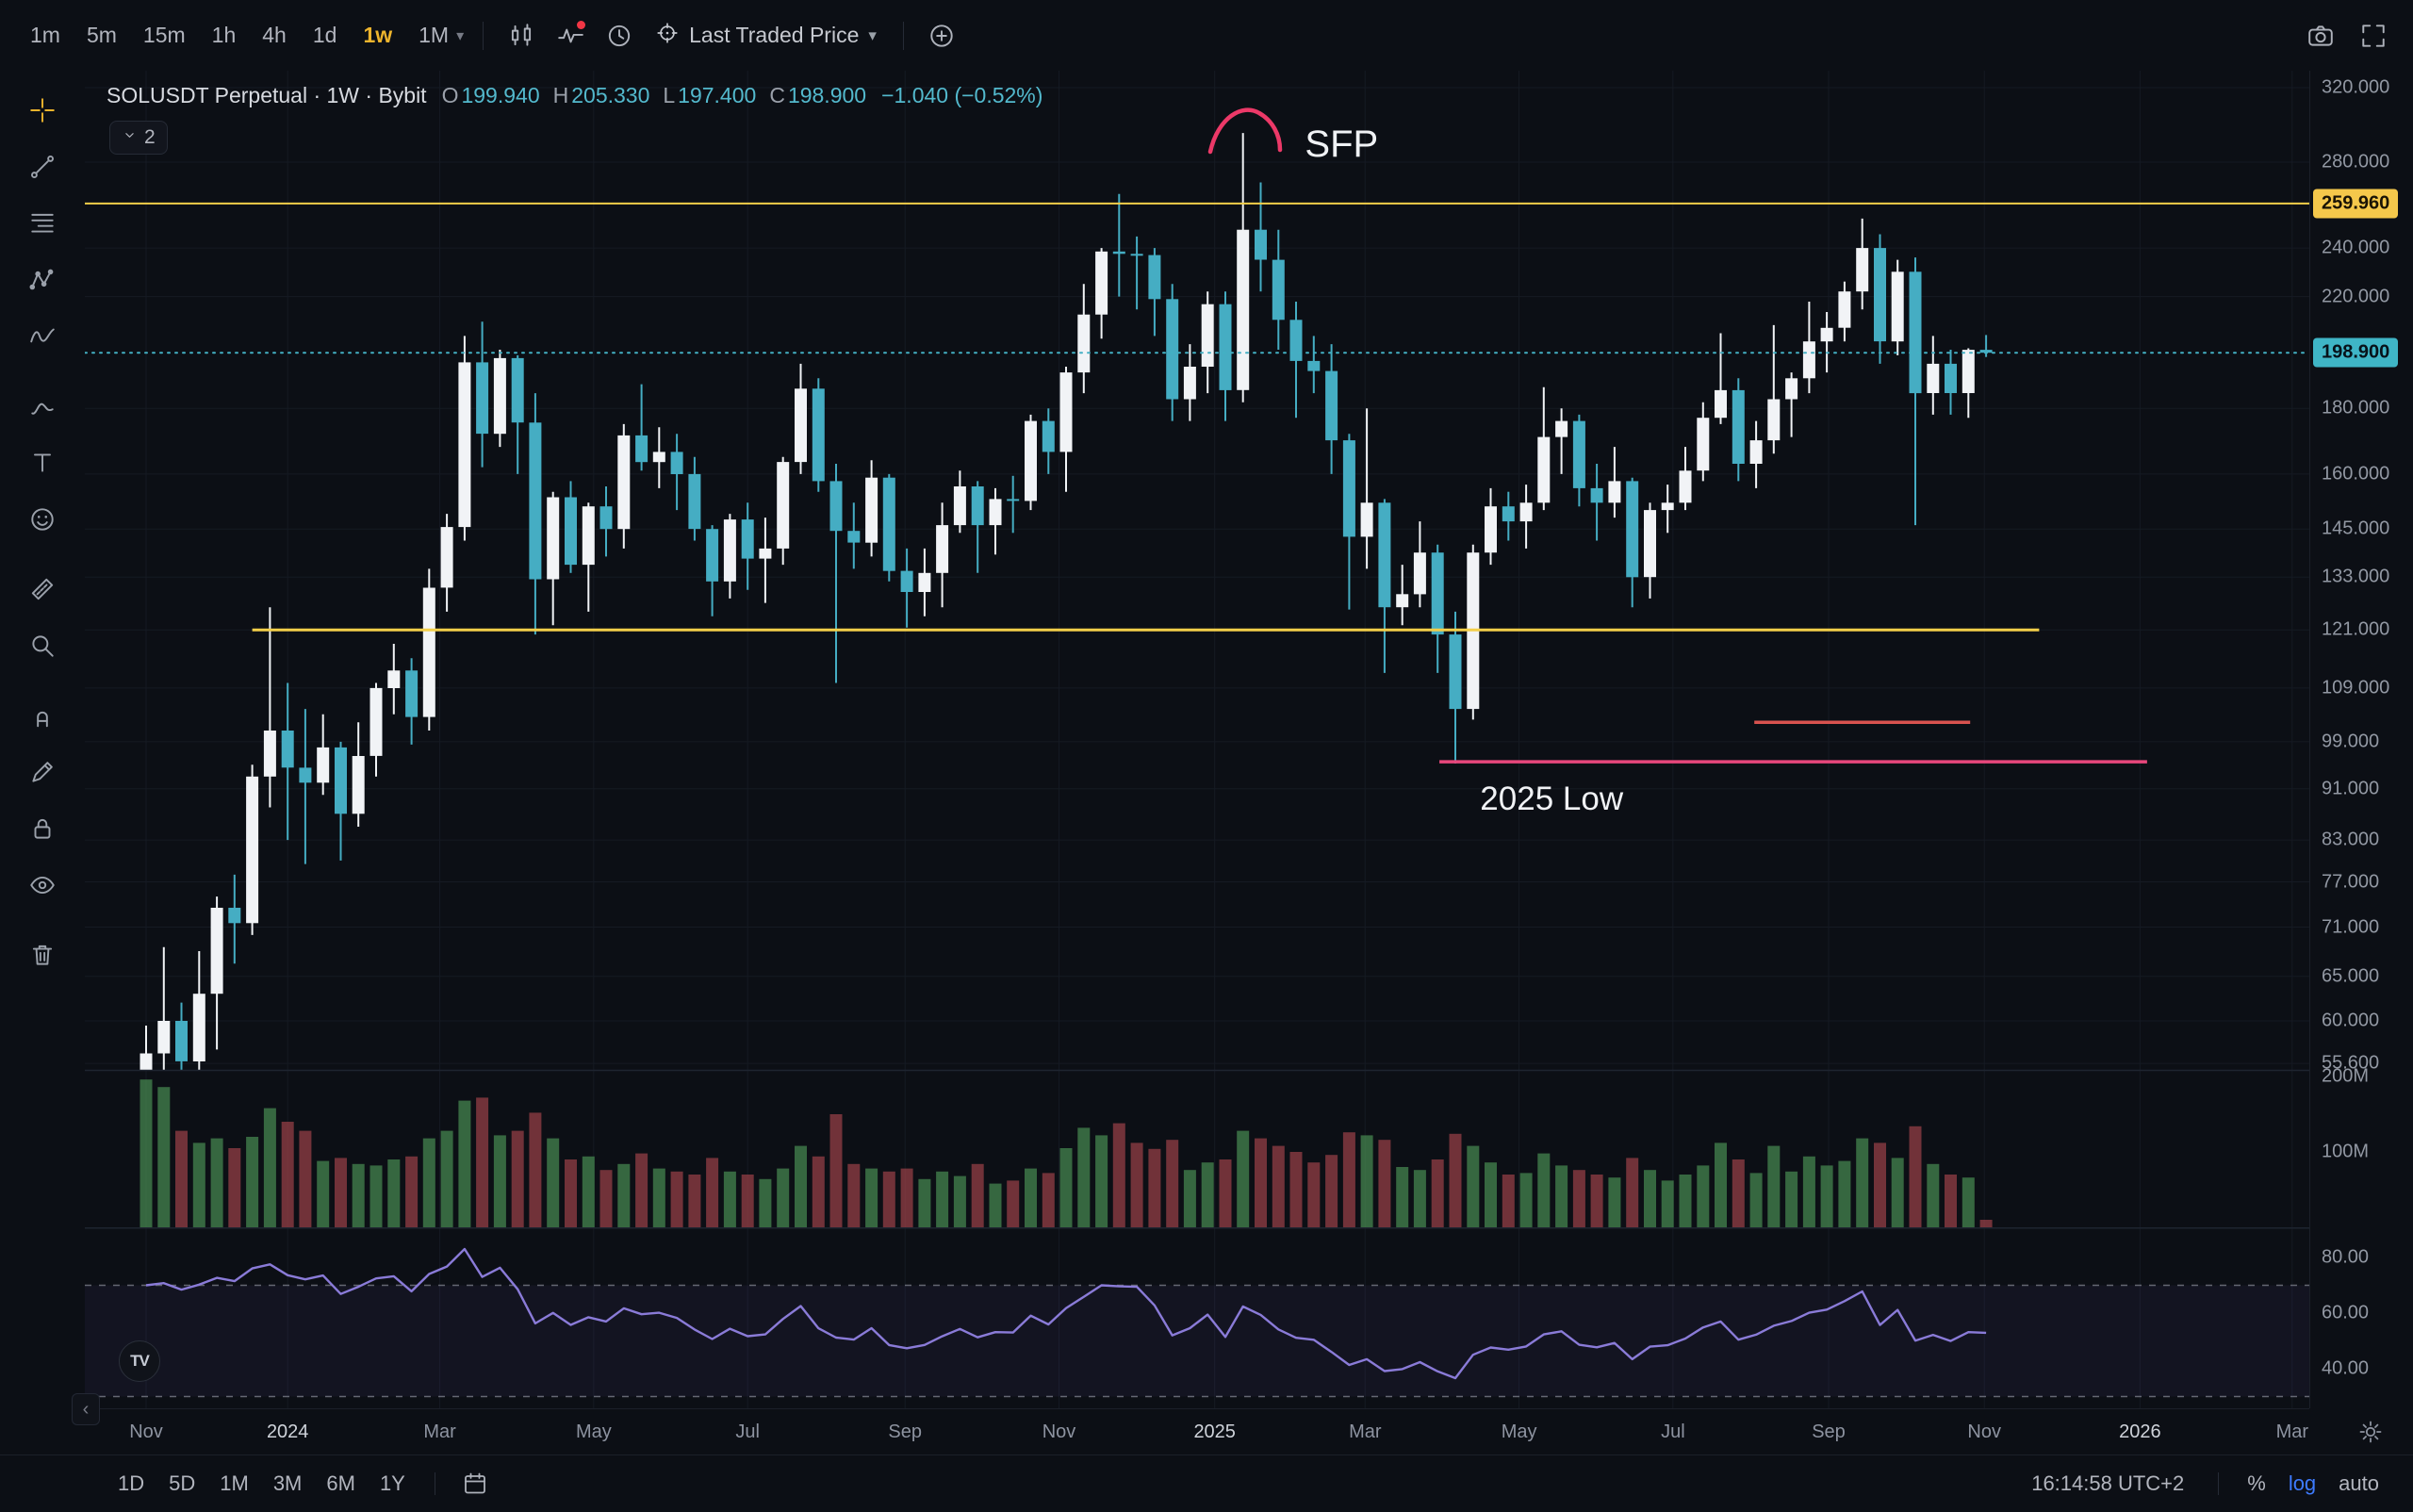  I want to click on tool-brush, so click(43, 407).